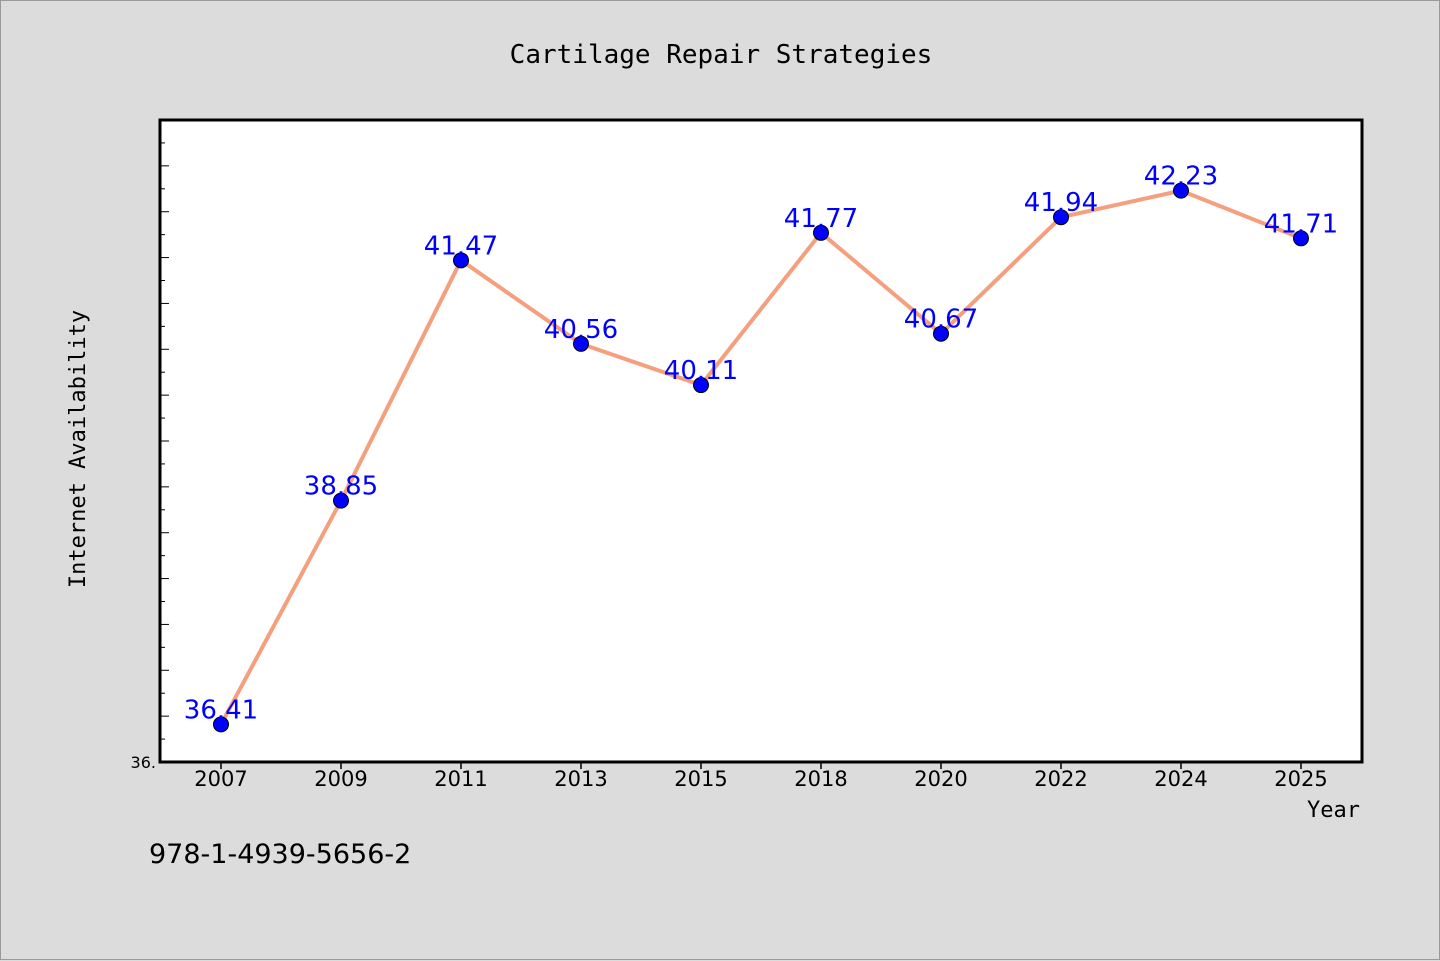 Image resolution: width=1440 pixels, height=961 pixels. What do you see at coordinates (580, 779) in the screenshot?
I see `x-tick-label: 2013` at bounding box center [580, 779].